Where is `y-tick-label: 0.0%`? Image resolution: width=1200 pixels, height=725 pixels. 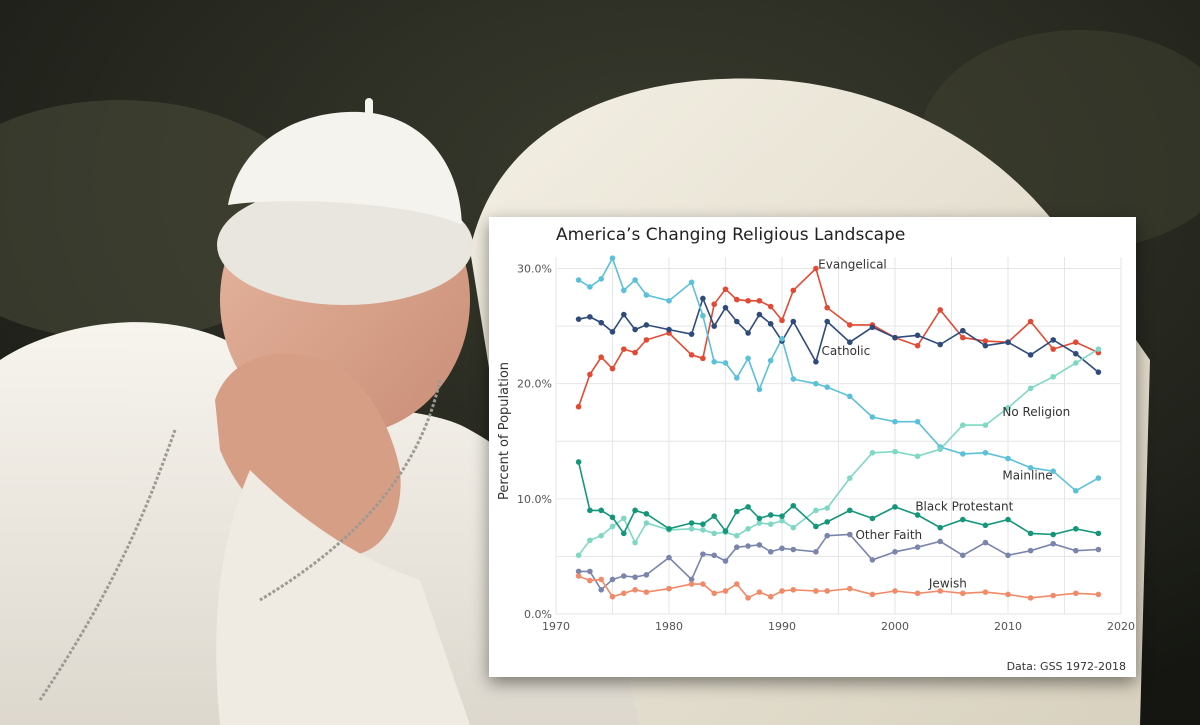 y-tick-label: 0.0% is located at coordinates (538, 614).